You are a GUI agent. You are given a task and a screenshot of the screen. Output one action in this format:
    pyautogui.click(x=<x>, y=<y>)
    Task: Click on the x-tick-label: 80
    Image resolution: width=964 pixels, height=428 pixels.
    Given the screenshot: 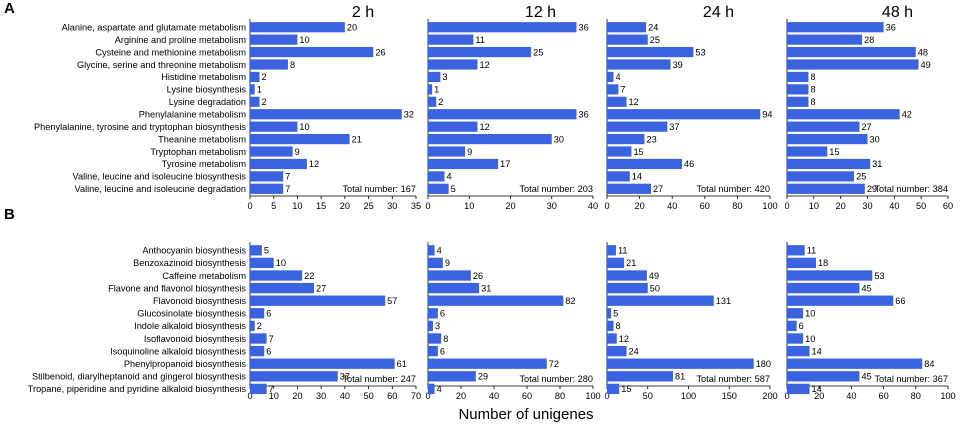 What is the action you would take?
    pyautogui.click(x=916, y=396)
    